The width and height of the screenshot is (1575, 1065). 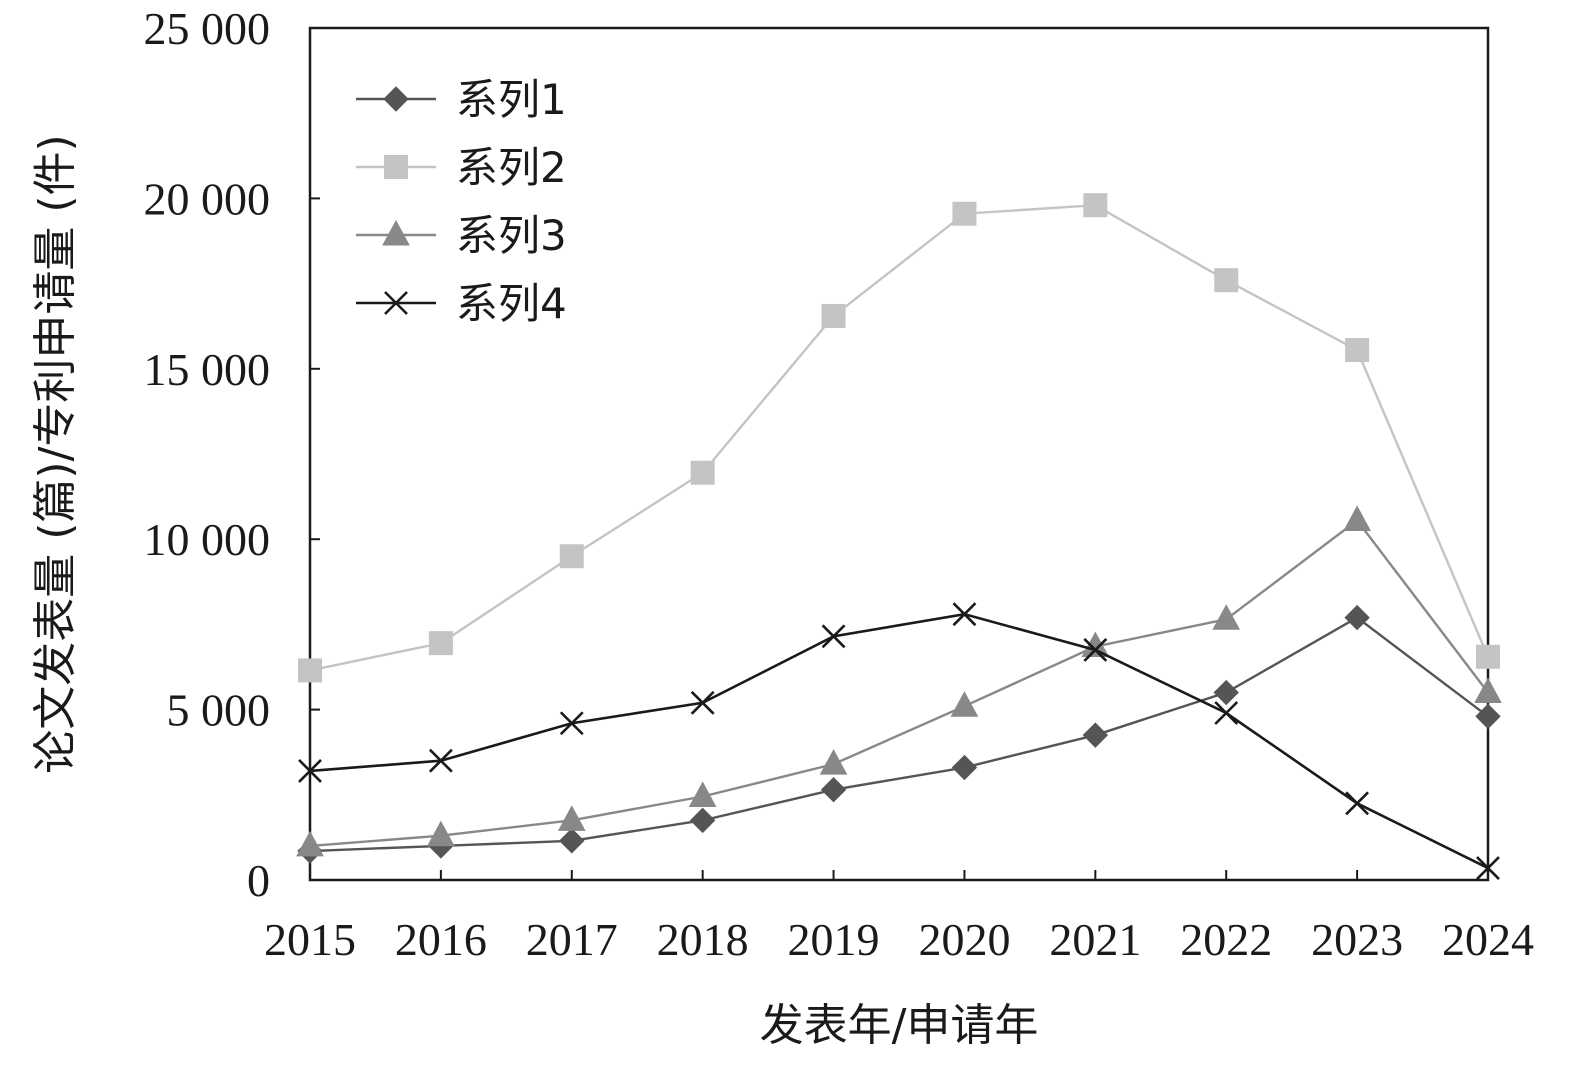 I want to click on x-tick-label: 2018, so click(x=703, y=939).